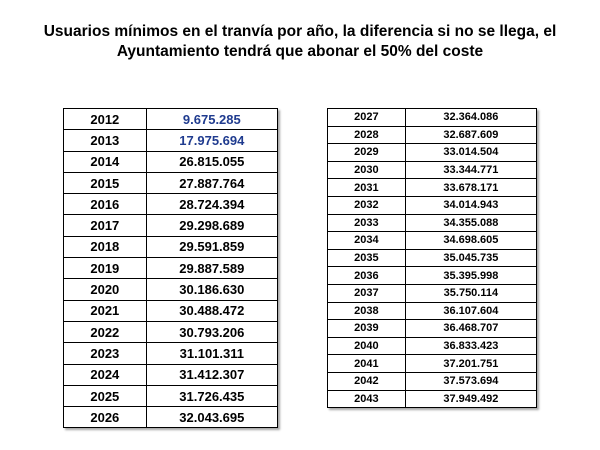 This screenshot has width=600, height=450. Describe the element at coordinates (105, 183) in the screenshot. I see `year-cell: 2015` at that location.